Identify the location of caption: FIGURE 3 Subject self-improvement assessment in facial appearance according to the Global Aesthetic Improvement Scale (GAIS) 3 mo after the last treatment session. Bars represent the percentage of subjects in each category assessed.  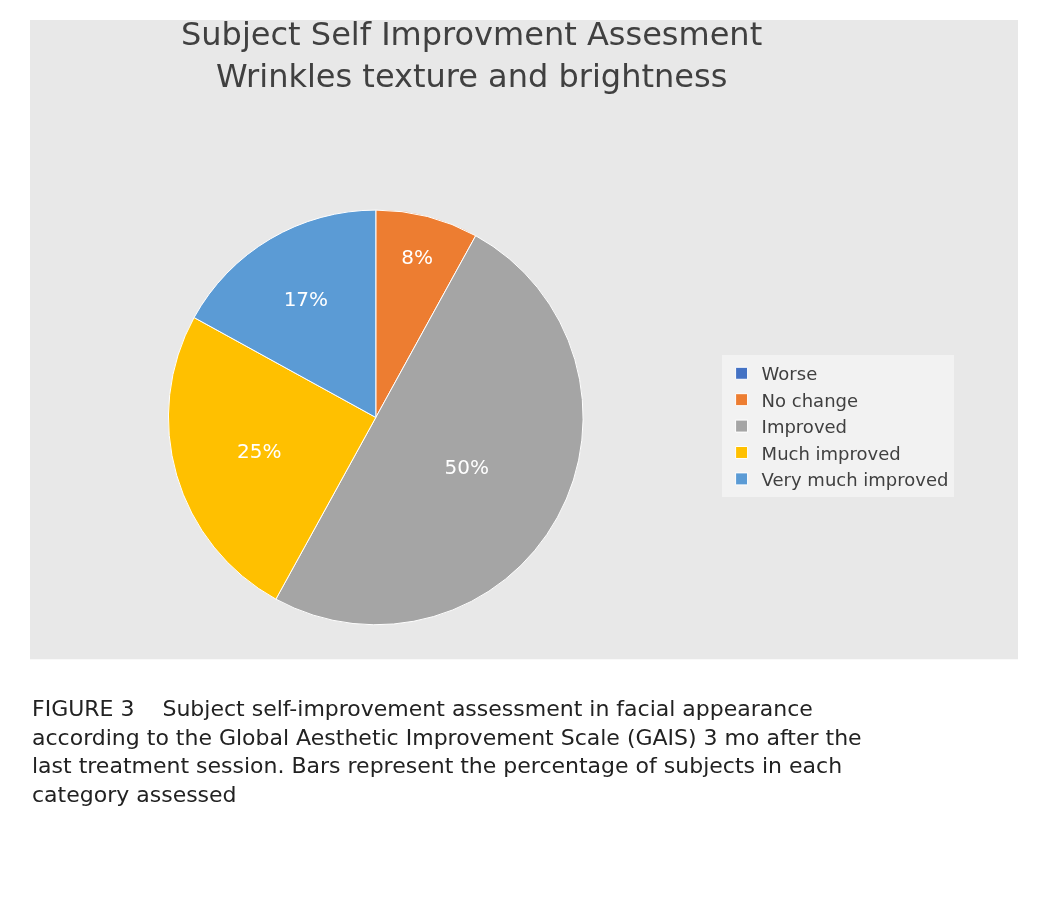
(447, 751).